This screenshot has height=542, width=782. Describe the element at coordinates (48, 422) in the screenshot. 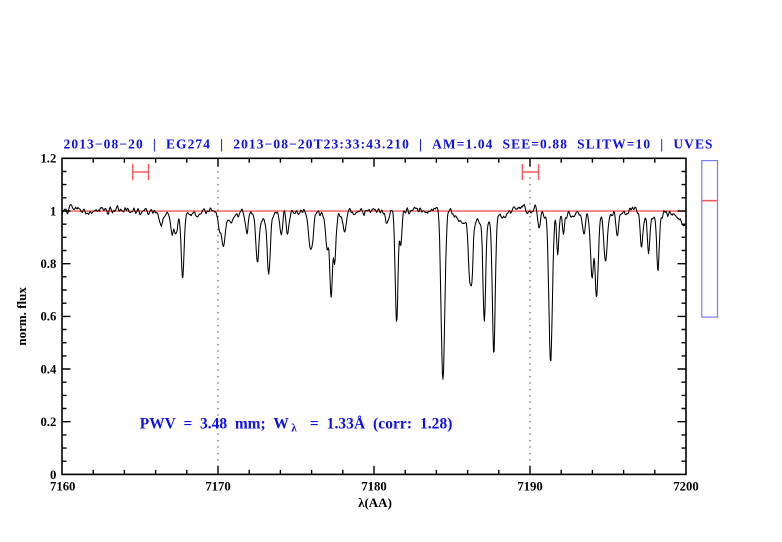

I see `svg-text: 0.2` at that location.